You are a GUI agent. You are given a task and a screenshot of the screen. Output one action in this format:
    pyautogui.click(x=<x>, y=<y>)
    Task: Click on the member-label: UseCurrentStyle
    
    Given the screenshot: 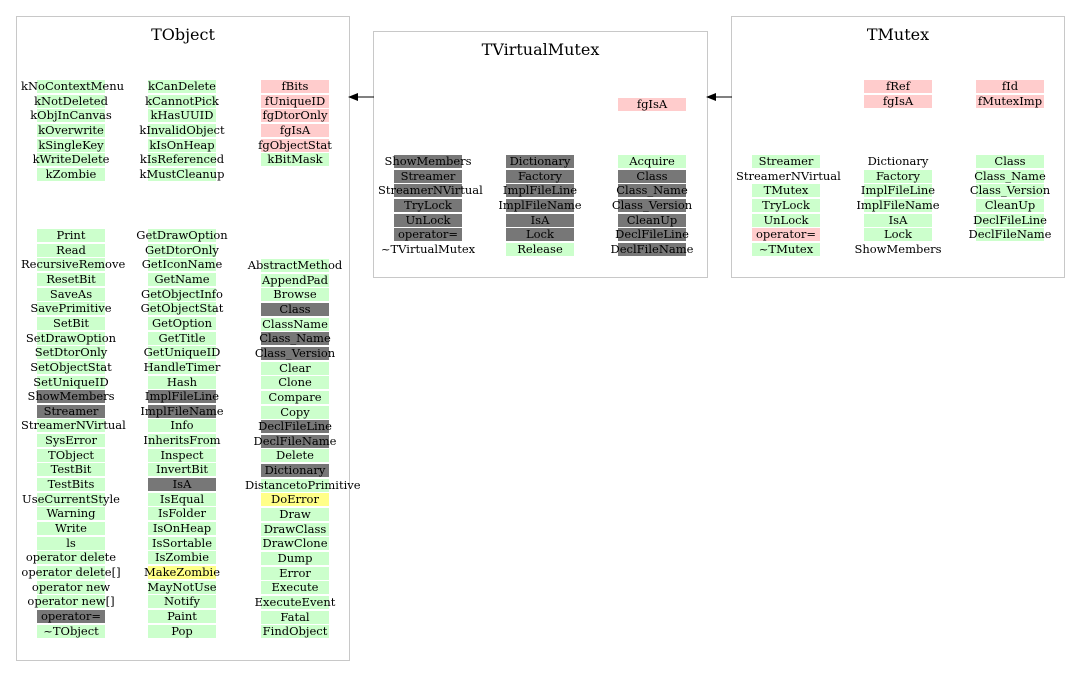 What is the action you would take?
    pyautogui.click(x=71, y=499)
    